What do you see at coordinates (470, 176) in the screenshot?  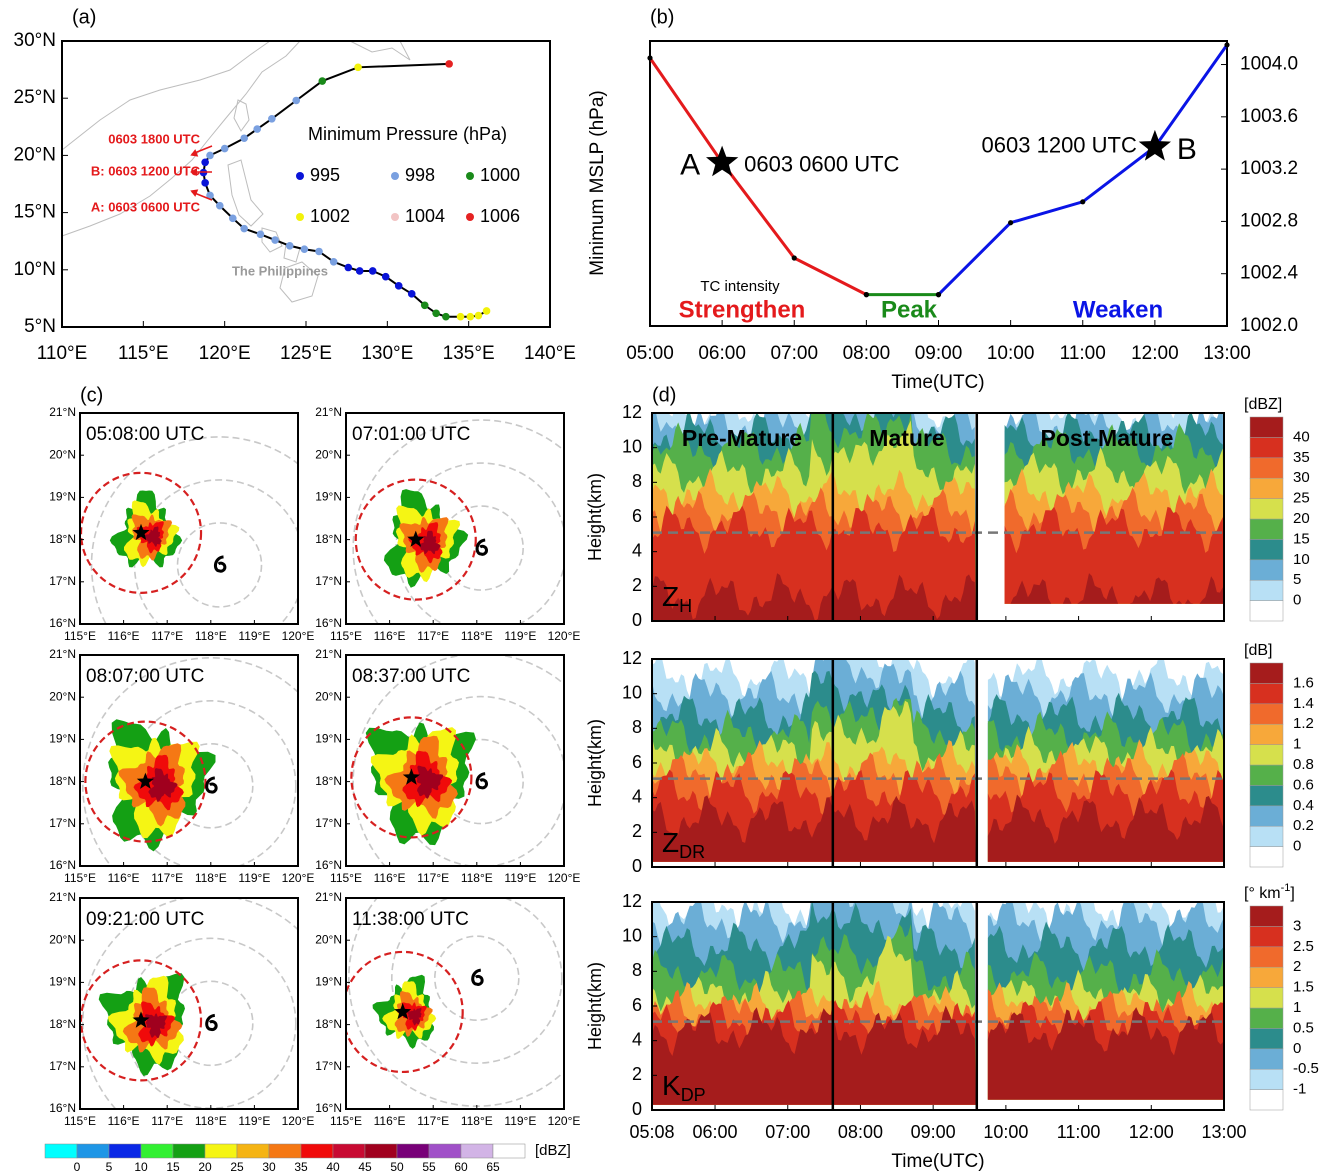 I see `legend-swatch` at bounding box center [470, 176].